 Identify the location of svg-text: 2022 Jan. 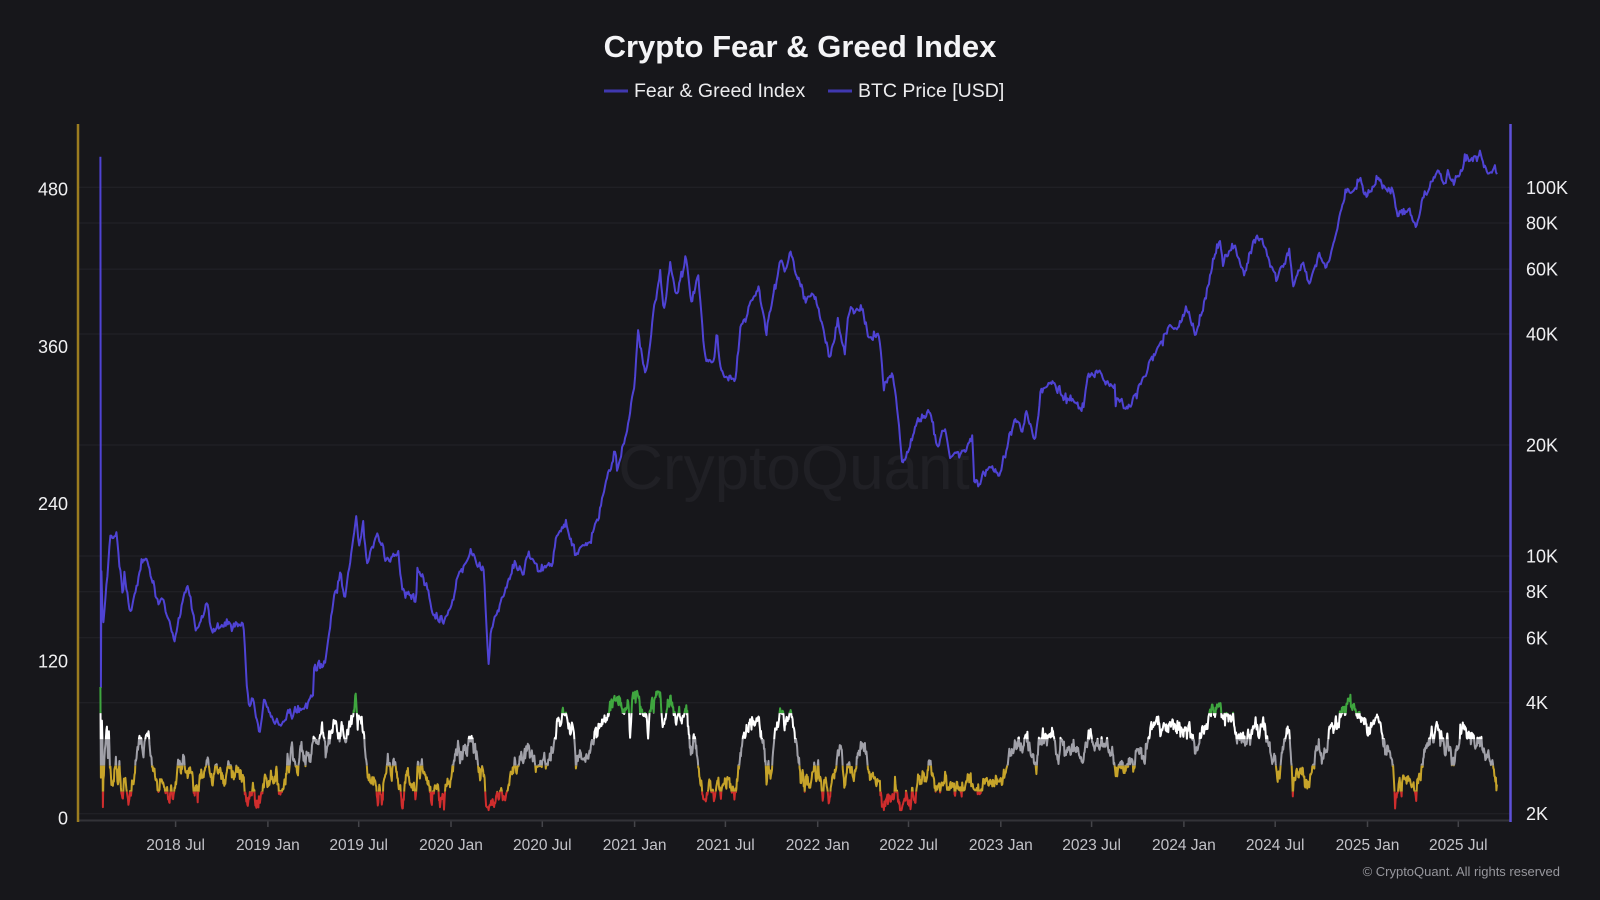
(818, 845).